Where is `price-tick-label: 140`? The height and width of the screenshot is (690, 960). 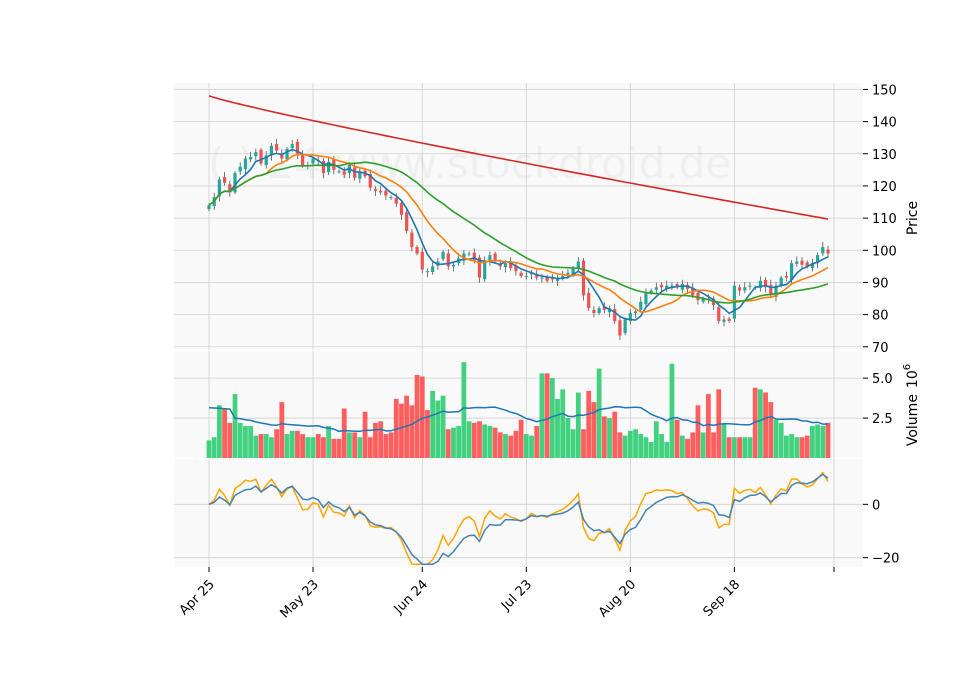
price-tick-label: 140 is located at coordinates (884, 123).